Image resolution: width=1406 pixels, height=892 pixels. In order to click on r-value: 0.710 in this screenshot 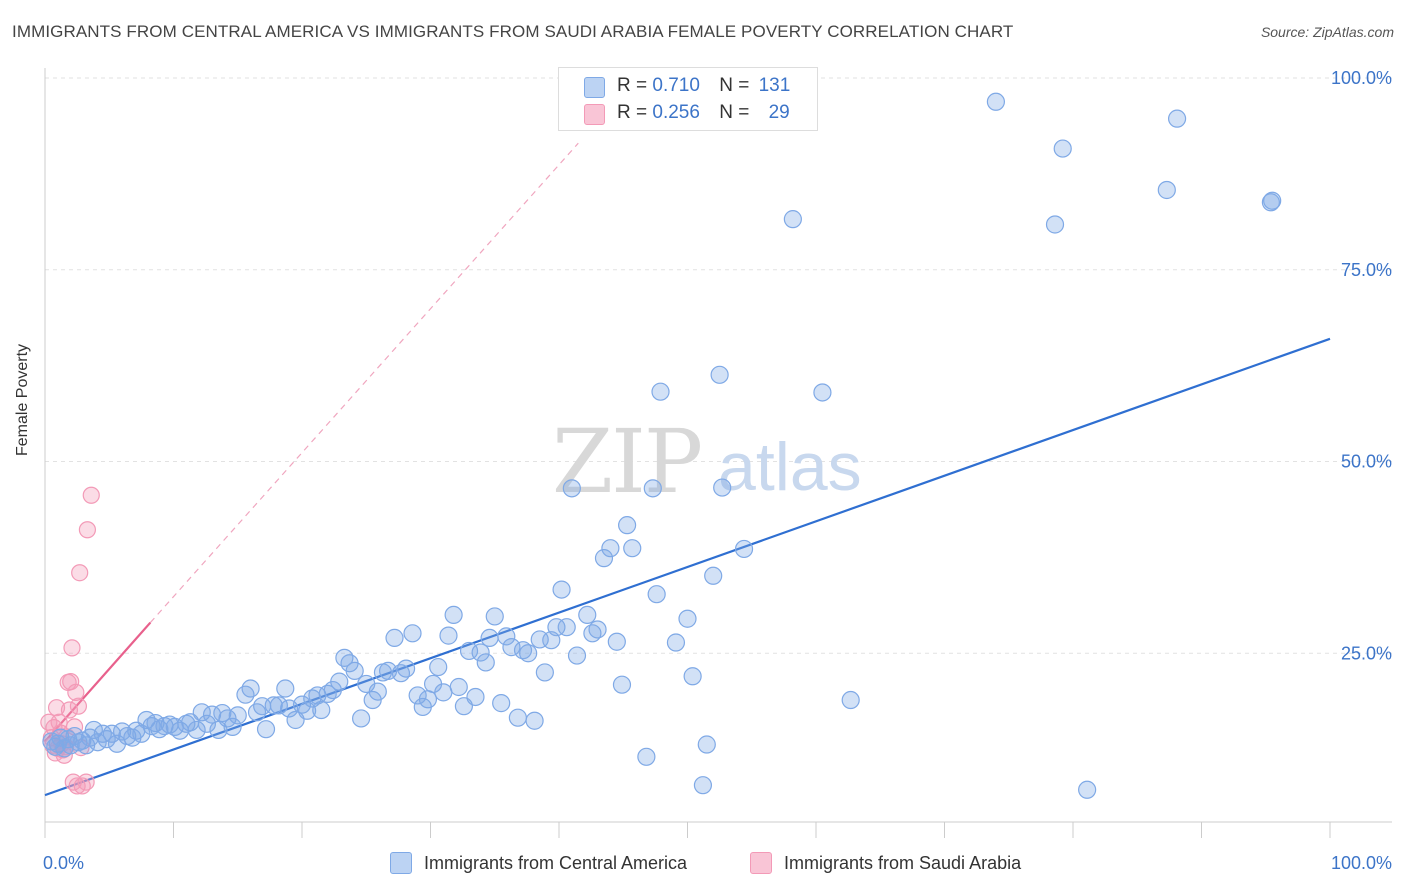, I will do `click(676, 85)`.